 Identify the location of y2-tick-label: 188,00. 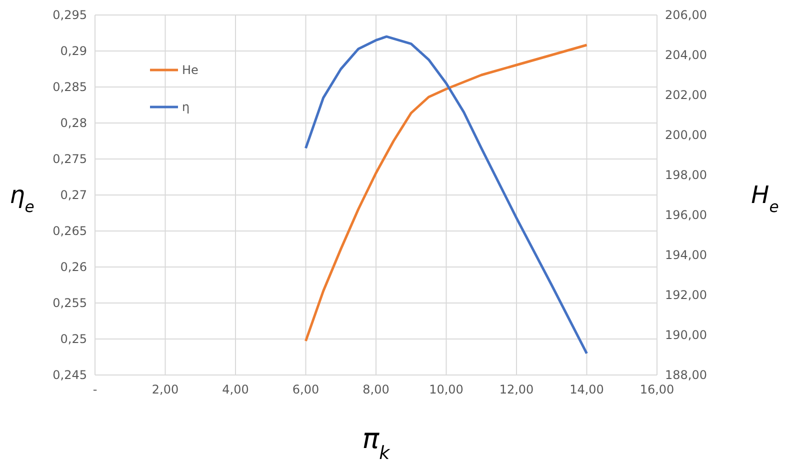
(686, 375).